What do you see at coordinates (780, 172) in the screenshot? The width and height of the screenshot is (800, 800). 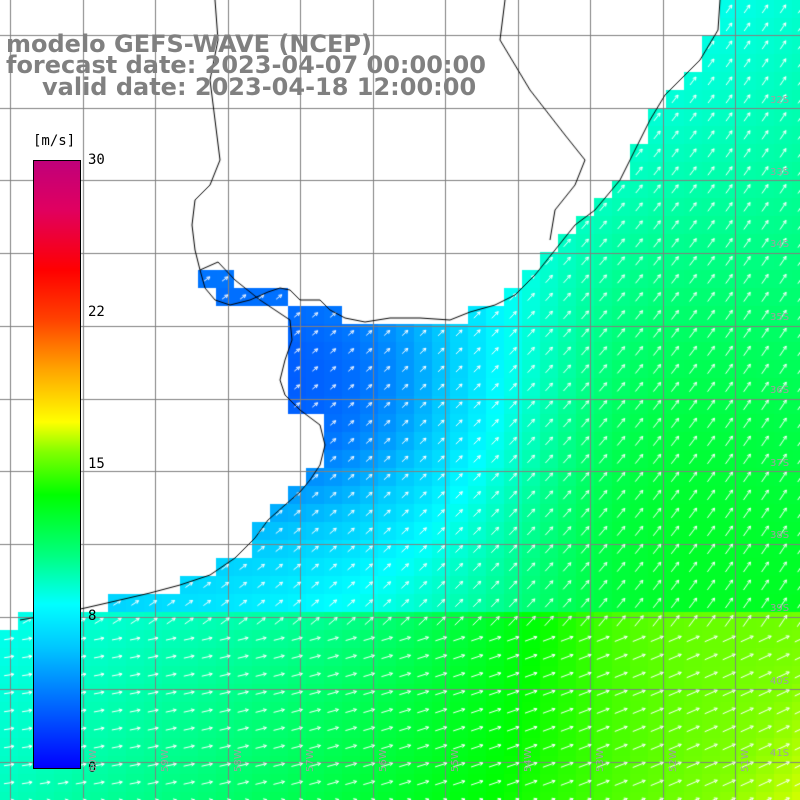 I see `latitude-label: 33S` at bounding box center [780, 172].